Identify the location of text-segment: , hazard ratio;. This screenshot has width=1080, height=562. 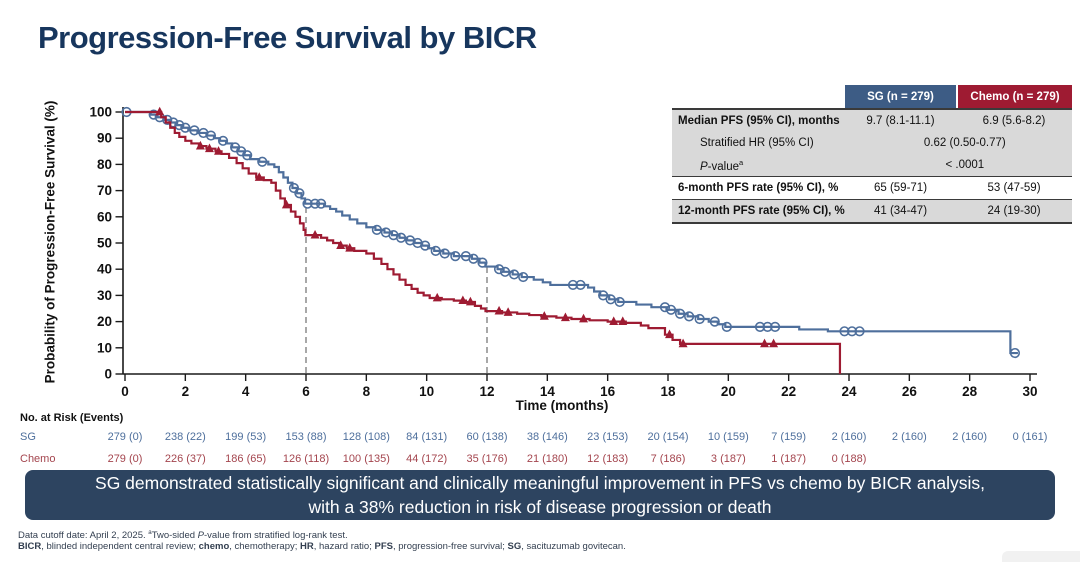
(344, 547).